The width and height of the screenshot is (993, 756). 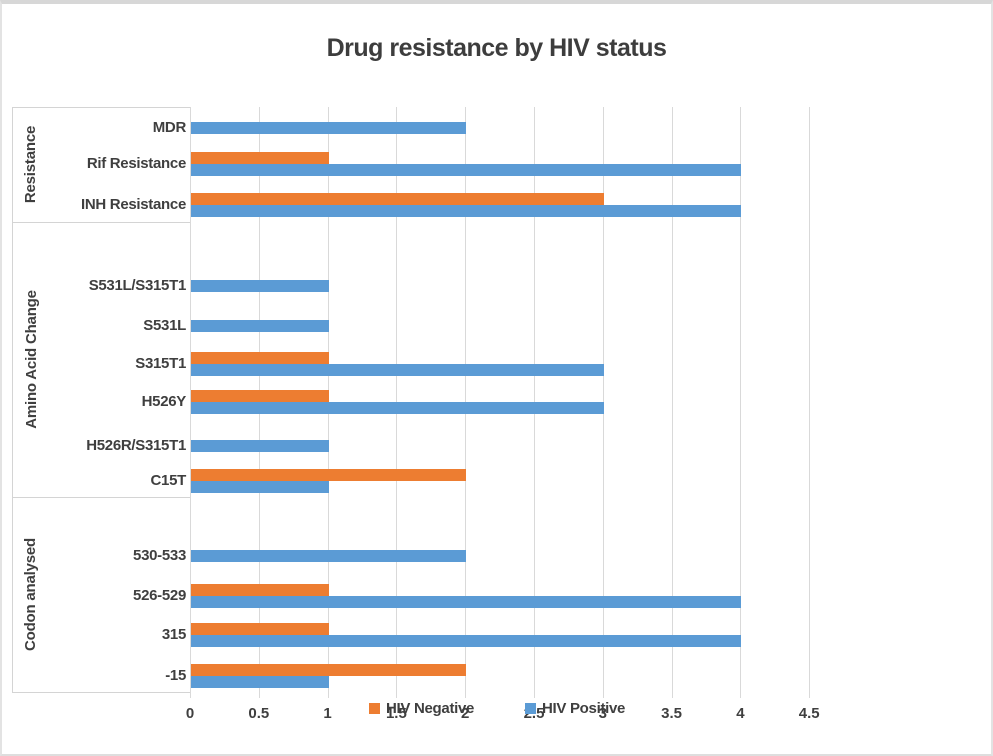 What do you see at coordinates (584, 708) in the screenshot?
I see `legend-label: HIV Positive` at bounding box center [584, 708].